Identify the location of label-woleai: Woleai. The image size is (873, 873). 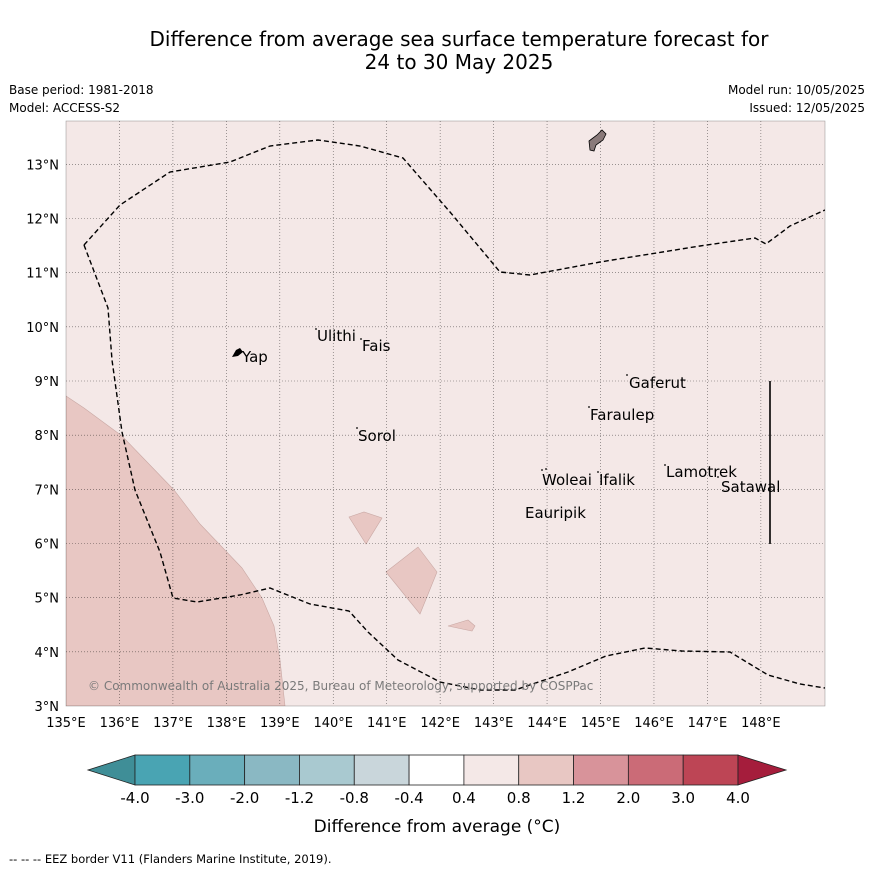
(567, 480).